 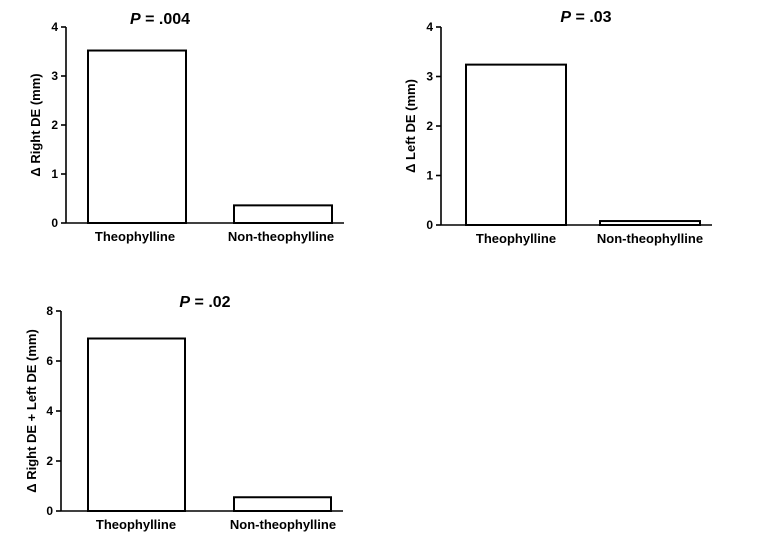 I want to click on panel-2-title: P = .03, so click(x=585, y=17).